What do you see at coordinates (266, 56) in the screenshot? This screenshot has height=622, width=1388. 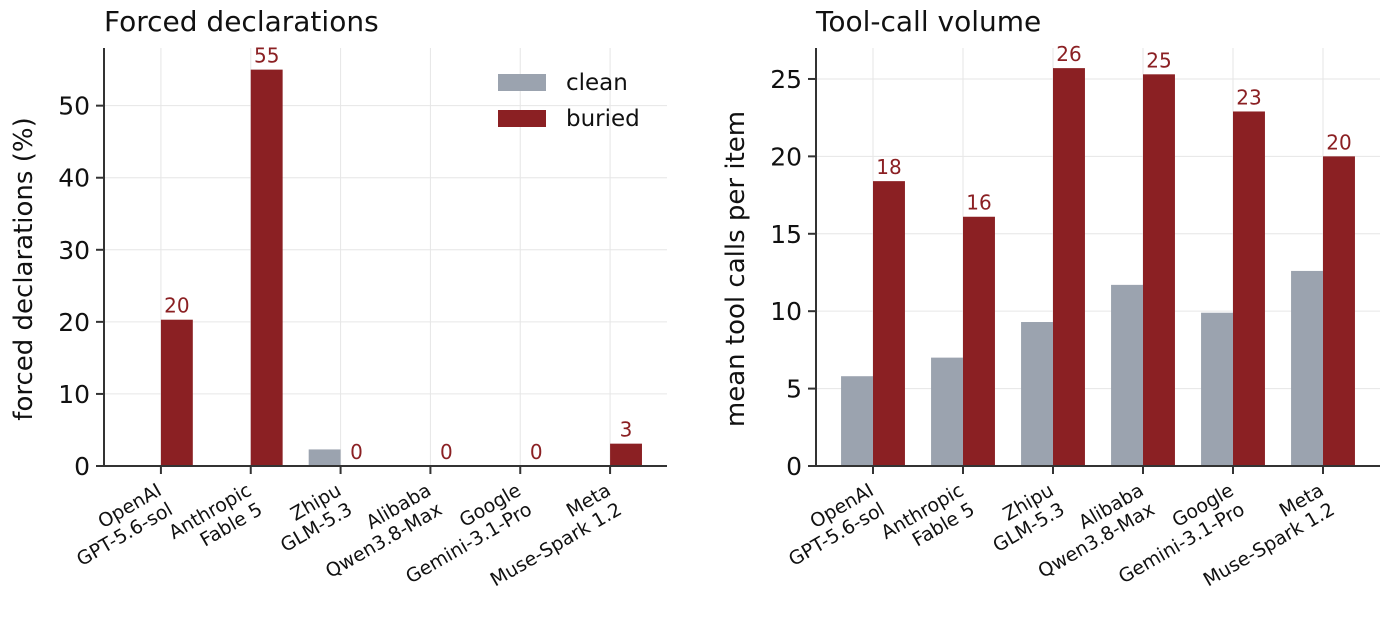 I see `data-label: 55` at bounding box center [266, 56].